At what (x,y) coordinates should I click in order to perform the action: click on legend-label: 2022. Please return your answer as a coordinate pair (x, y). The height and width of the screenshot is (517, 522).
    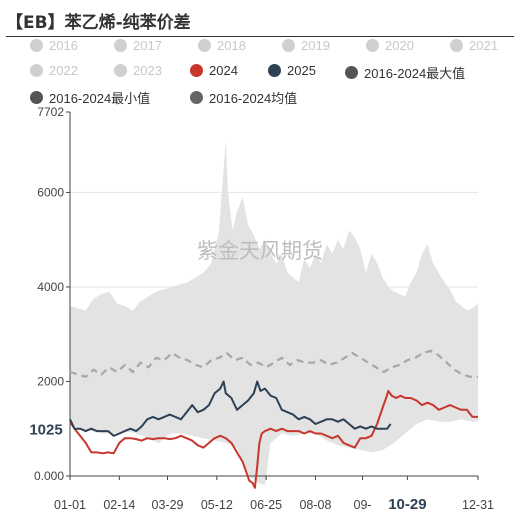
    Looking at the image, I should click on (63, 70).